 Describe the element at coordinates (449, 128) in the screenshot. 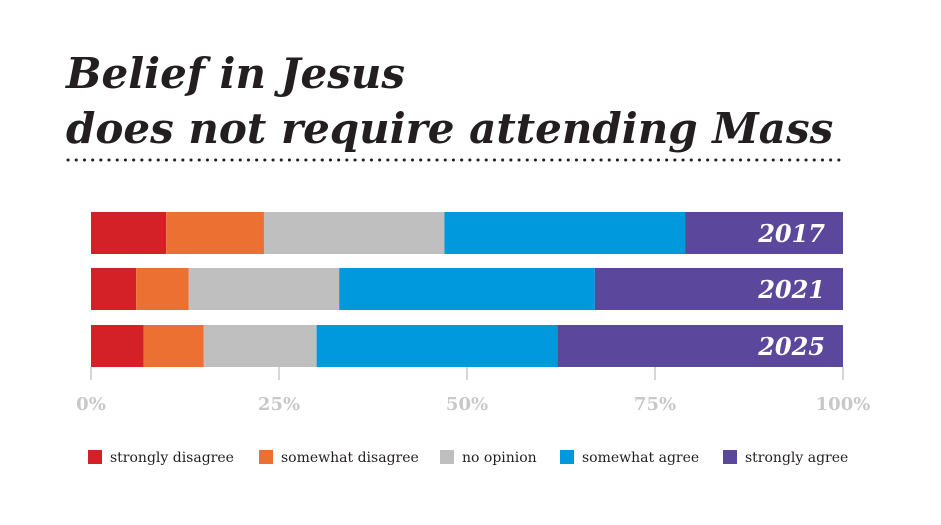

I see `chart-title: does not require attending Mass` at that location.